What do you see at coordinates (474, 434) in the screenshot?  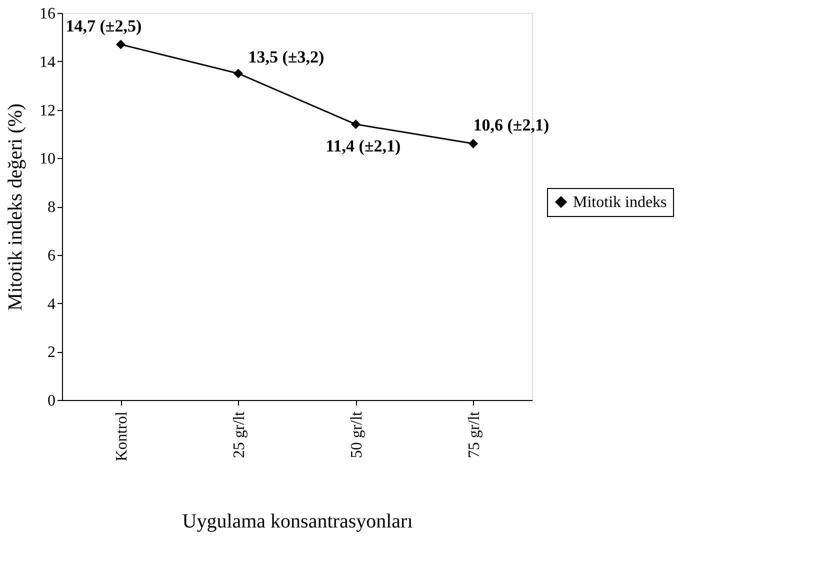 I see `x-tick-label: 75 gr/lt` at bounding box center [474, 434].